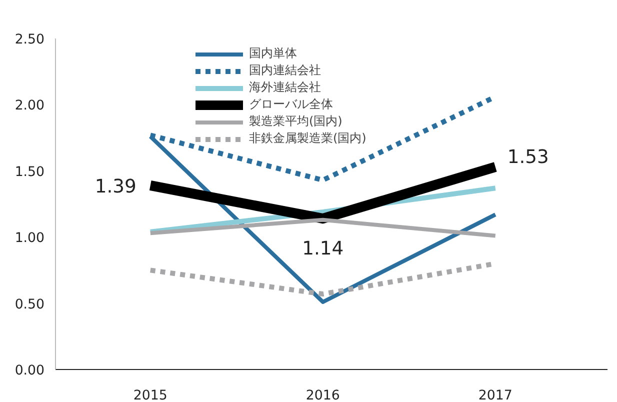 This screenshot has width=617, height=402. I want to click on text: 2.50, so click(29, 40).